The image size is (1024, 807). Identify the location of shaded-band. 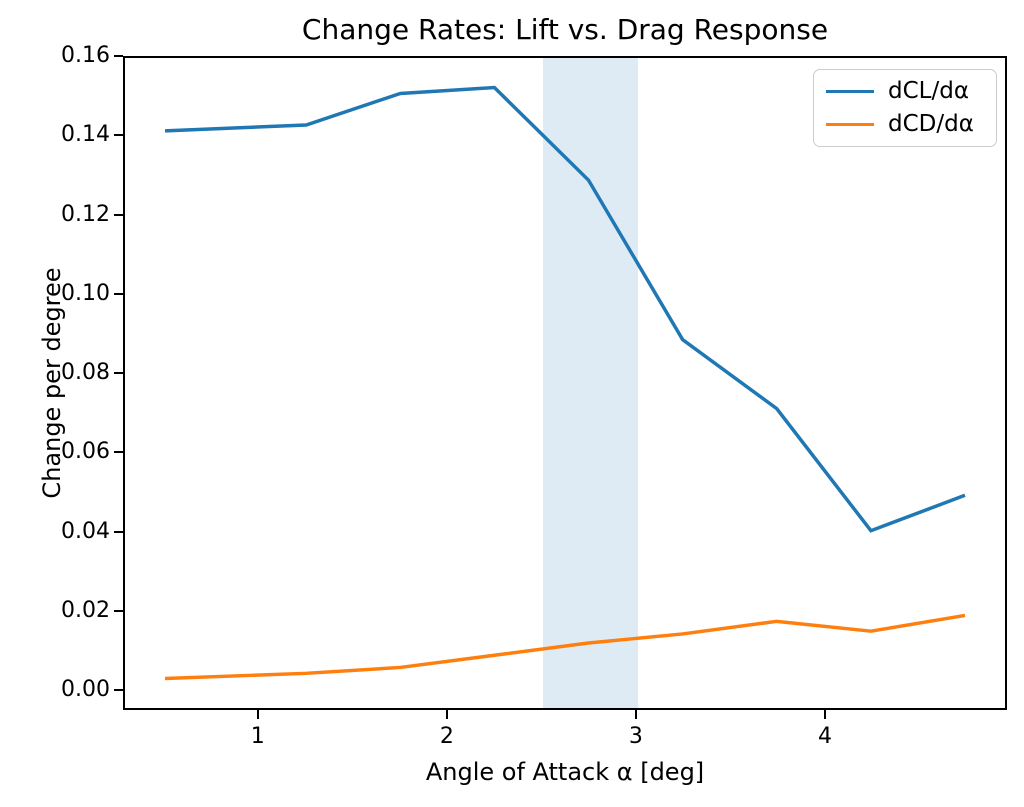
(590, 383).